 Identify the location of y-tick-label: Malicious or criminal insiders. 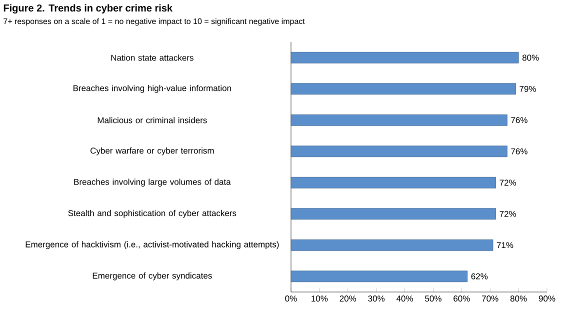
(152, 120).